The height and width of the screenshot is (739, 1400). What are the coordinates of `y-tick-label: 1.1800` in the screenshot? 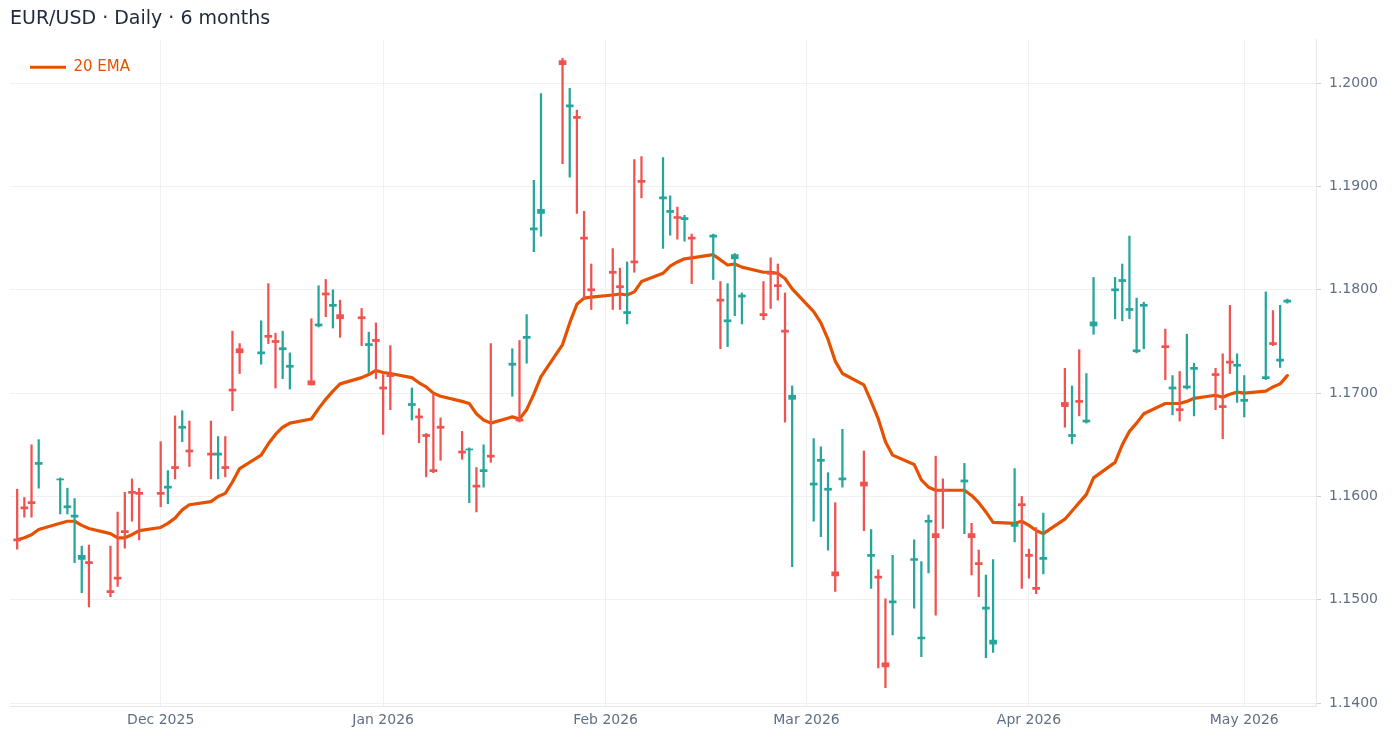 It's located at (1354, 288).